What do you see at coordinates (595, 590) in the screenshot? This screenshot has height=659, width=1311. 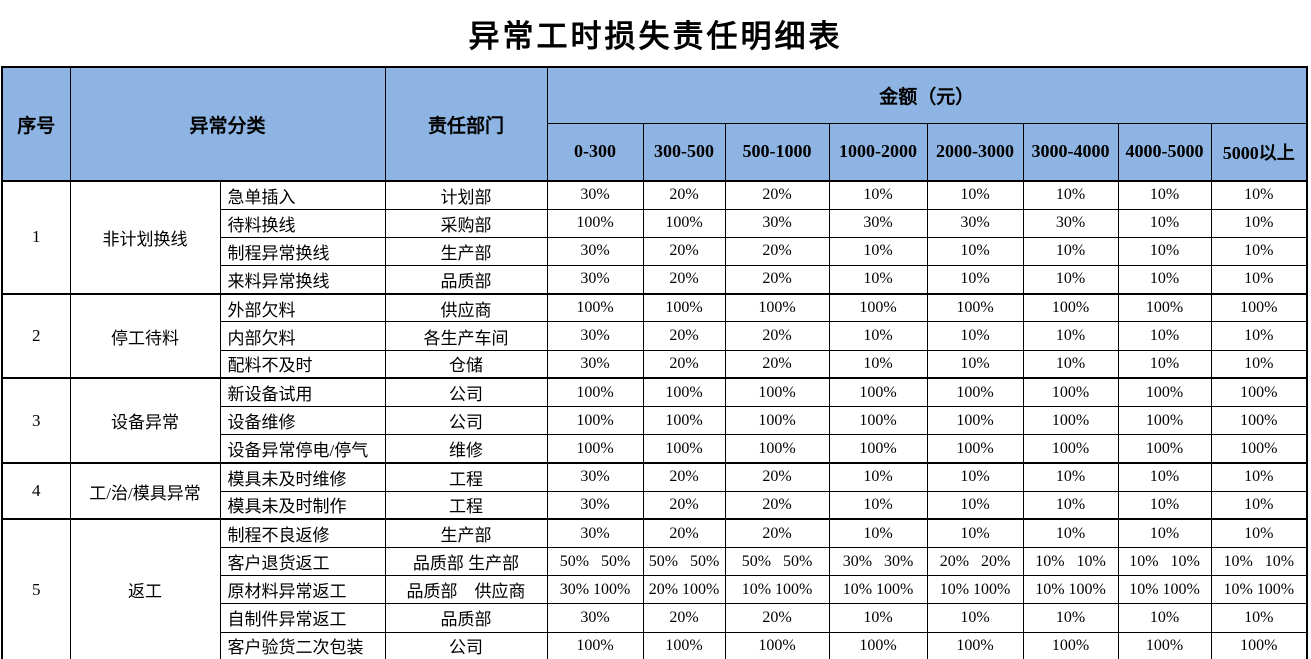 I see `value-cell: 30% 100%` at bounding box center [595, 590].